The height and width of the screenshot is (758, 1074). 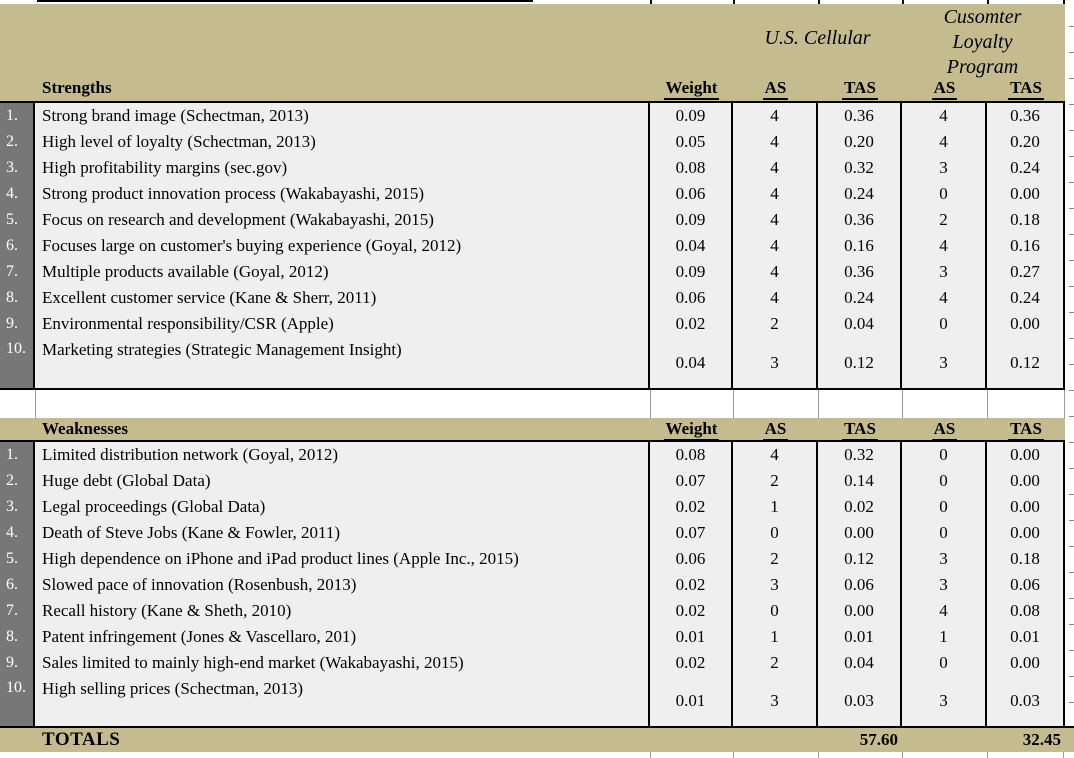 What do you see at coordinates (342, 142) in the screenshot?
I see `description-cell: High level of loyalty (Schectman, 2013)` at bounding box center [342, 142].